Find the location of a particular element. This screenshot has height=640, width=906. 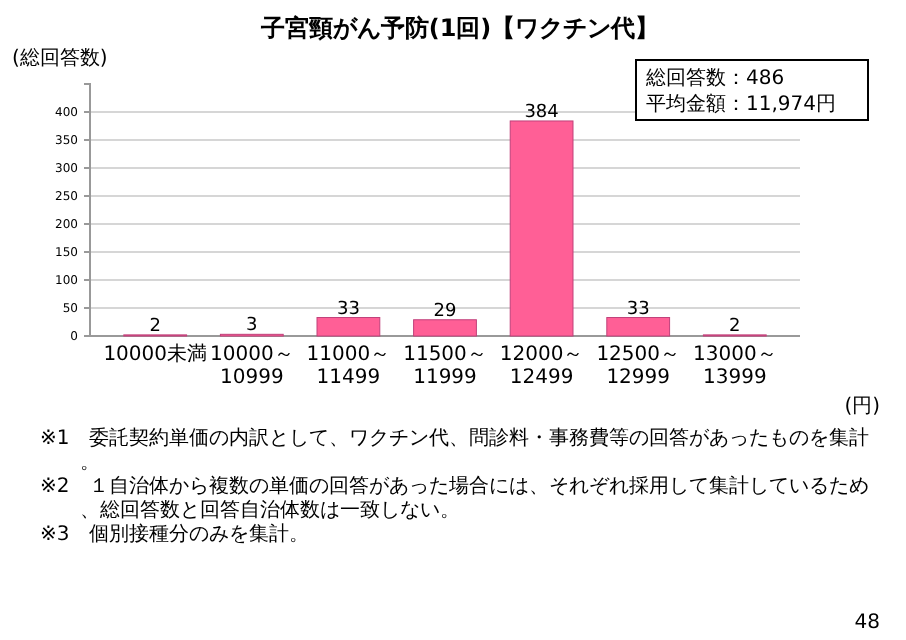

chart-title: 子宮頸がん予防(1回)【ワクチン代】 is located at coordinates (459, 28).